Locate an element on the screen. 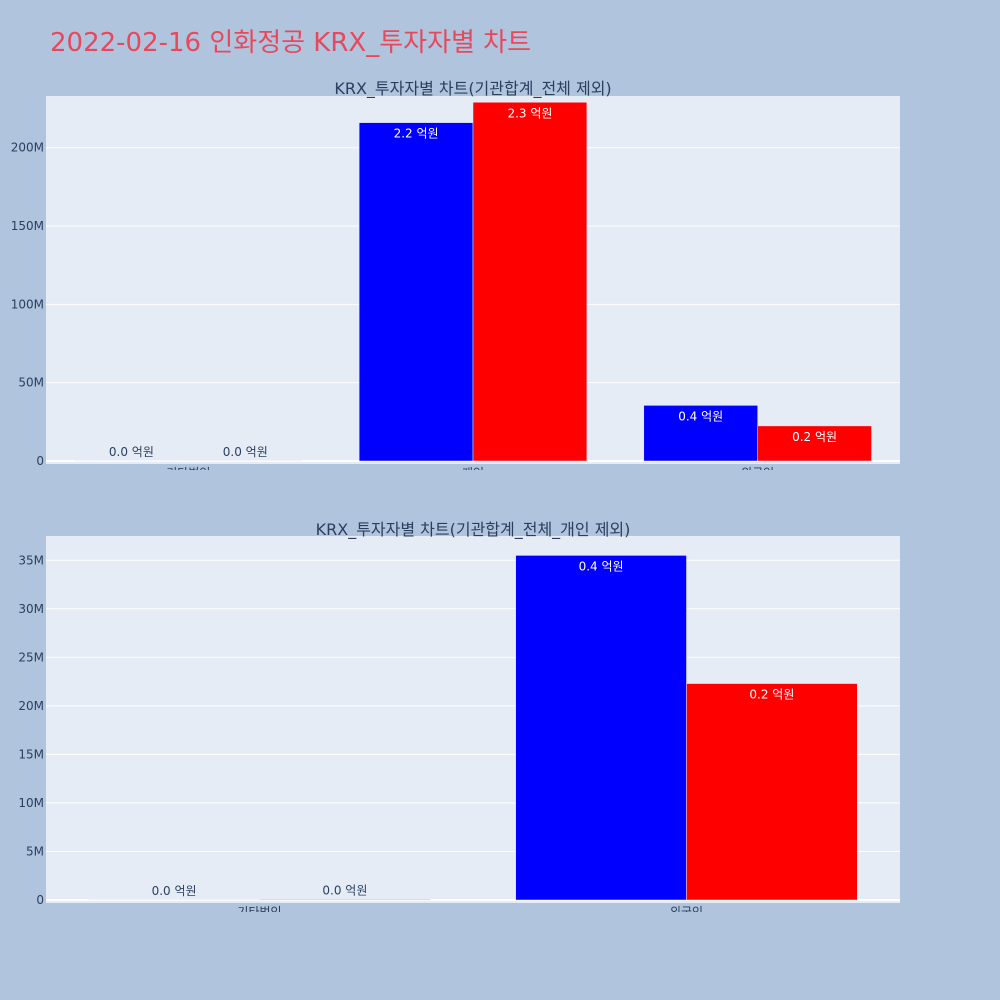 Image resolution: width=1000 pixels, height=1000 pixels. y-tick-label: 30M is located at coordinates (31, 609).